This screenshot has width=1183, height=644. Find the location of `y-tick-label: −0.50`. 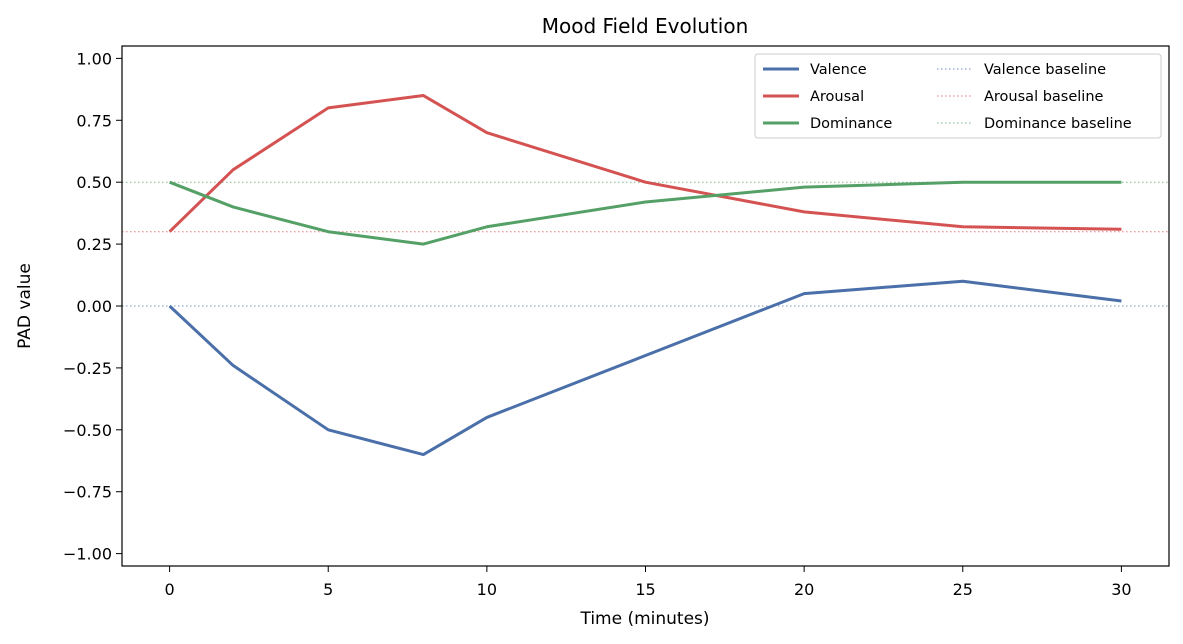

y-tick-label: −0.50 is located at coordinates (87, 430).